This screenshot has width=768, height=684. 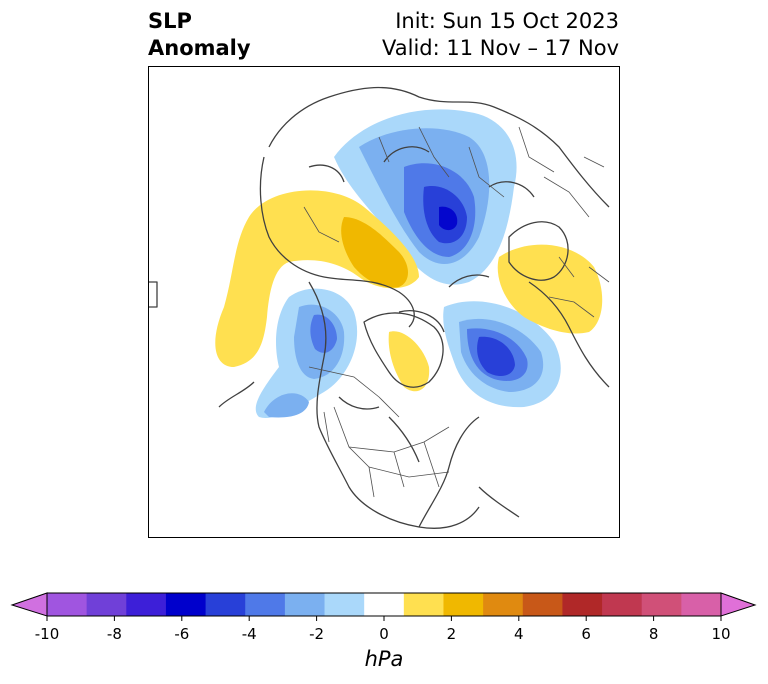 What do you see at coordinates (384, 618) in the screenshot?
I see `colorbar-tick-marks` at bounding box center [384, 618].